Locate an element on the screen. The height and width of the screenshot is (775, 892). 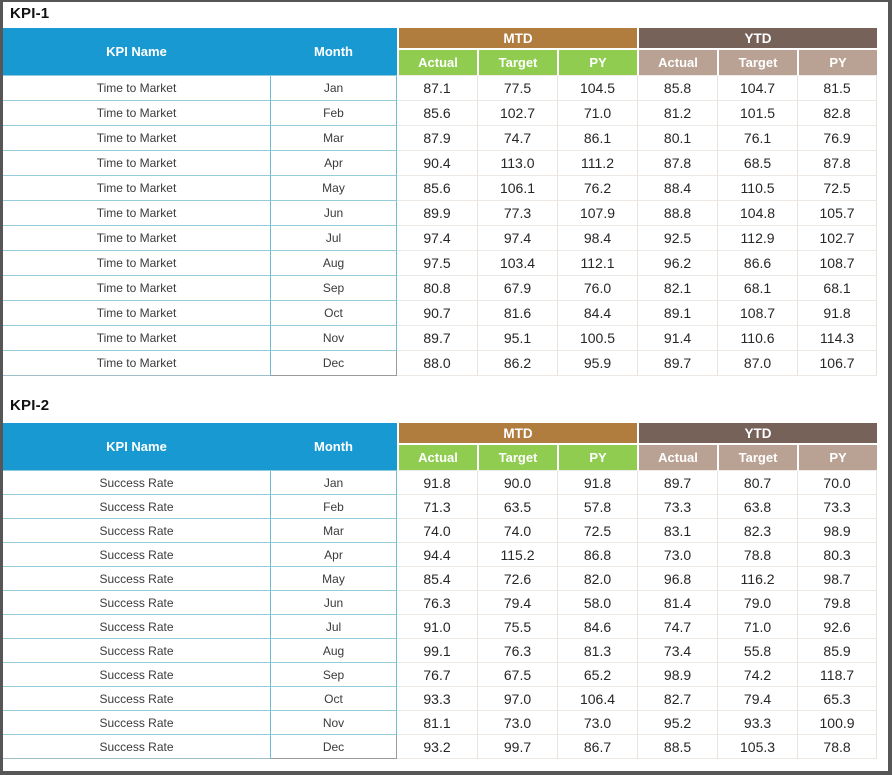
mtd-target-cell: 73.0 is located at coordinates (517, 723).